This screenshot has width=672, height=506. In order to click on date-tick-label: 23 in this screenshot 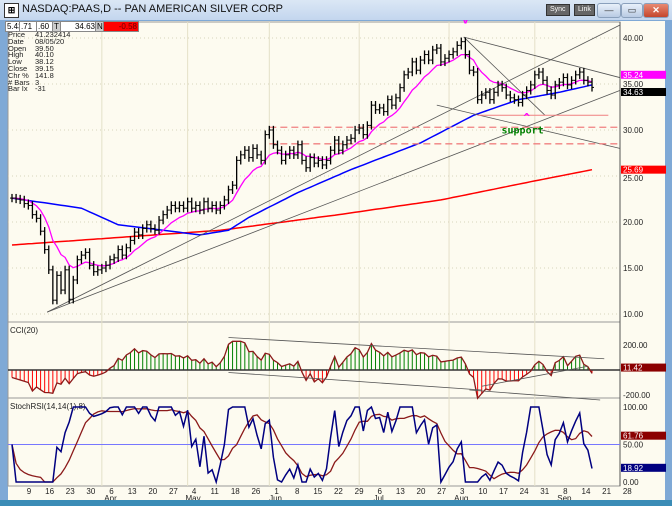, I will do `click(70, 491)`.